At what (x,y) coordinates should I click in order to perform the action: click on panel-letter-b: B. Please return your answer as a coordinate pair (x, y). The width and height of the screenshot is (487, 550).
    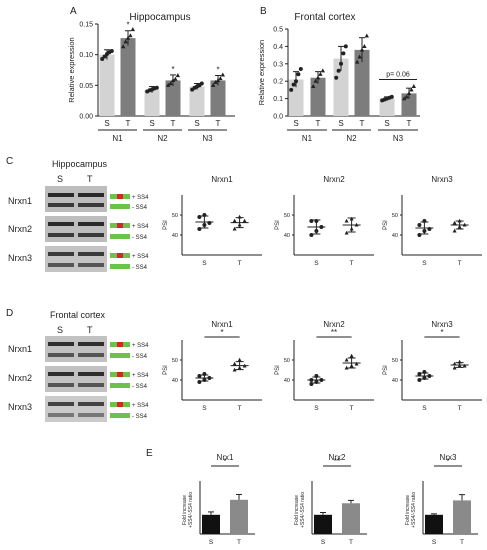
    Looking at the image, I should click on (263, 11).